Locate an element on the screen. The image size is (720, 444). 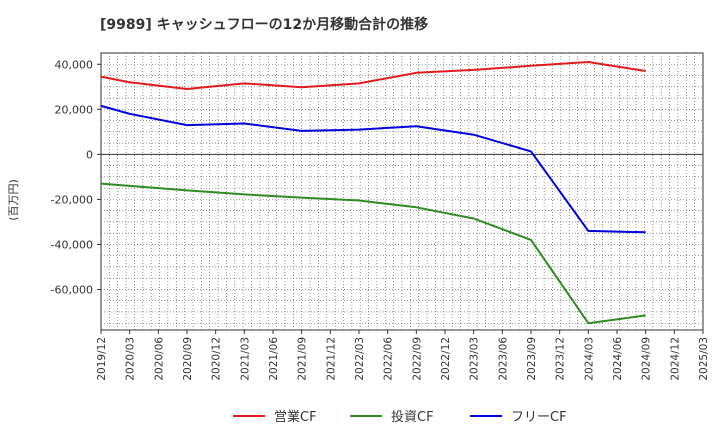
y-tick-label: 40,000 is located at coordinates (74, 64).